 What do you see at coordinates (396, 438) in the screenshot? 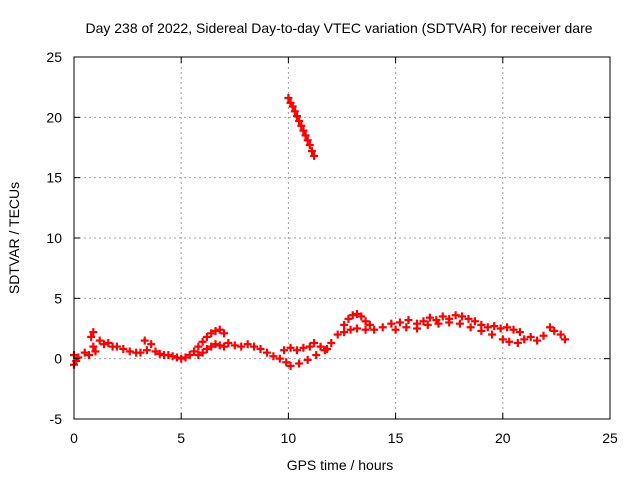
I see `x-tick-label: 15` at bounding box center [396, 438].